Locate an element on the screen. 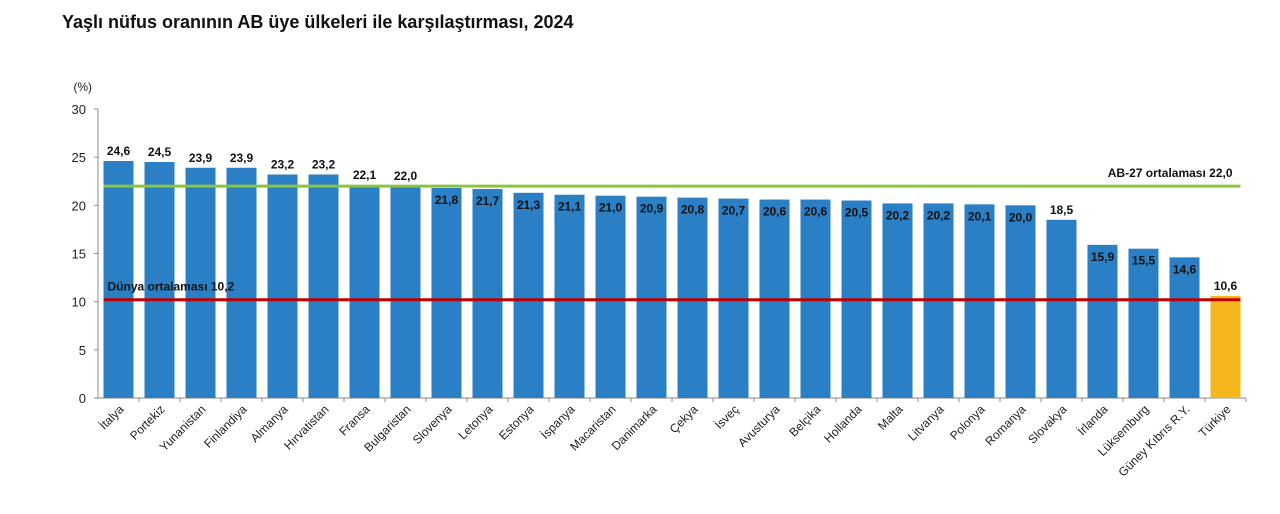 This screenshot has height=514, width=1280. data-label: 24,6 is located at coordinates (119, 151).